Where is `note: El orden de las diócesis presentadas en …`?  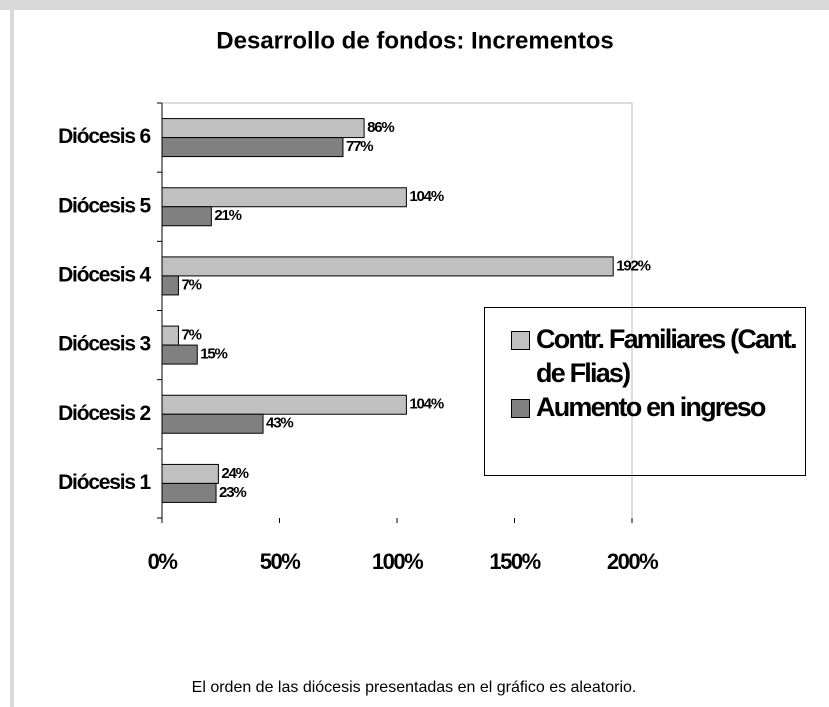
note: El orden de las diócesis presentadas en … is located at coordinates (414, 687).